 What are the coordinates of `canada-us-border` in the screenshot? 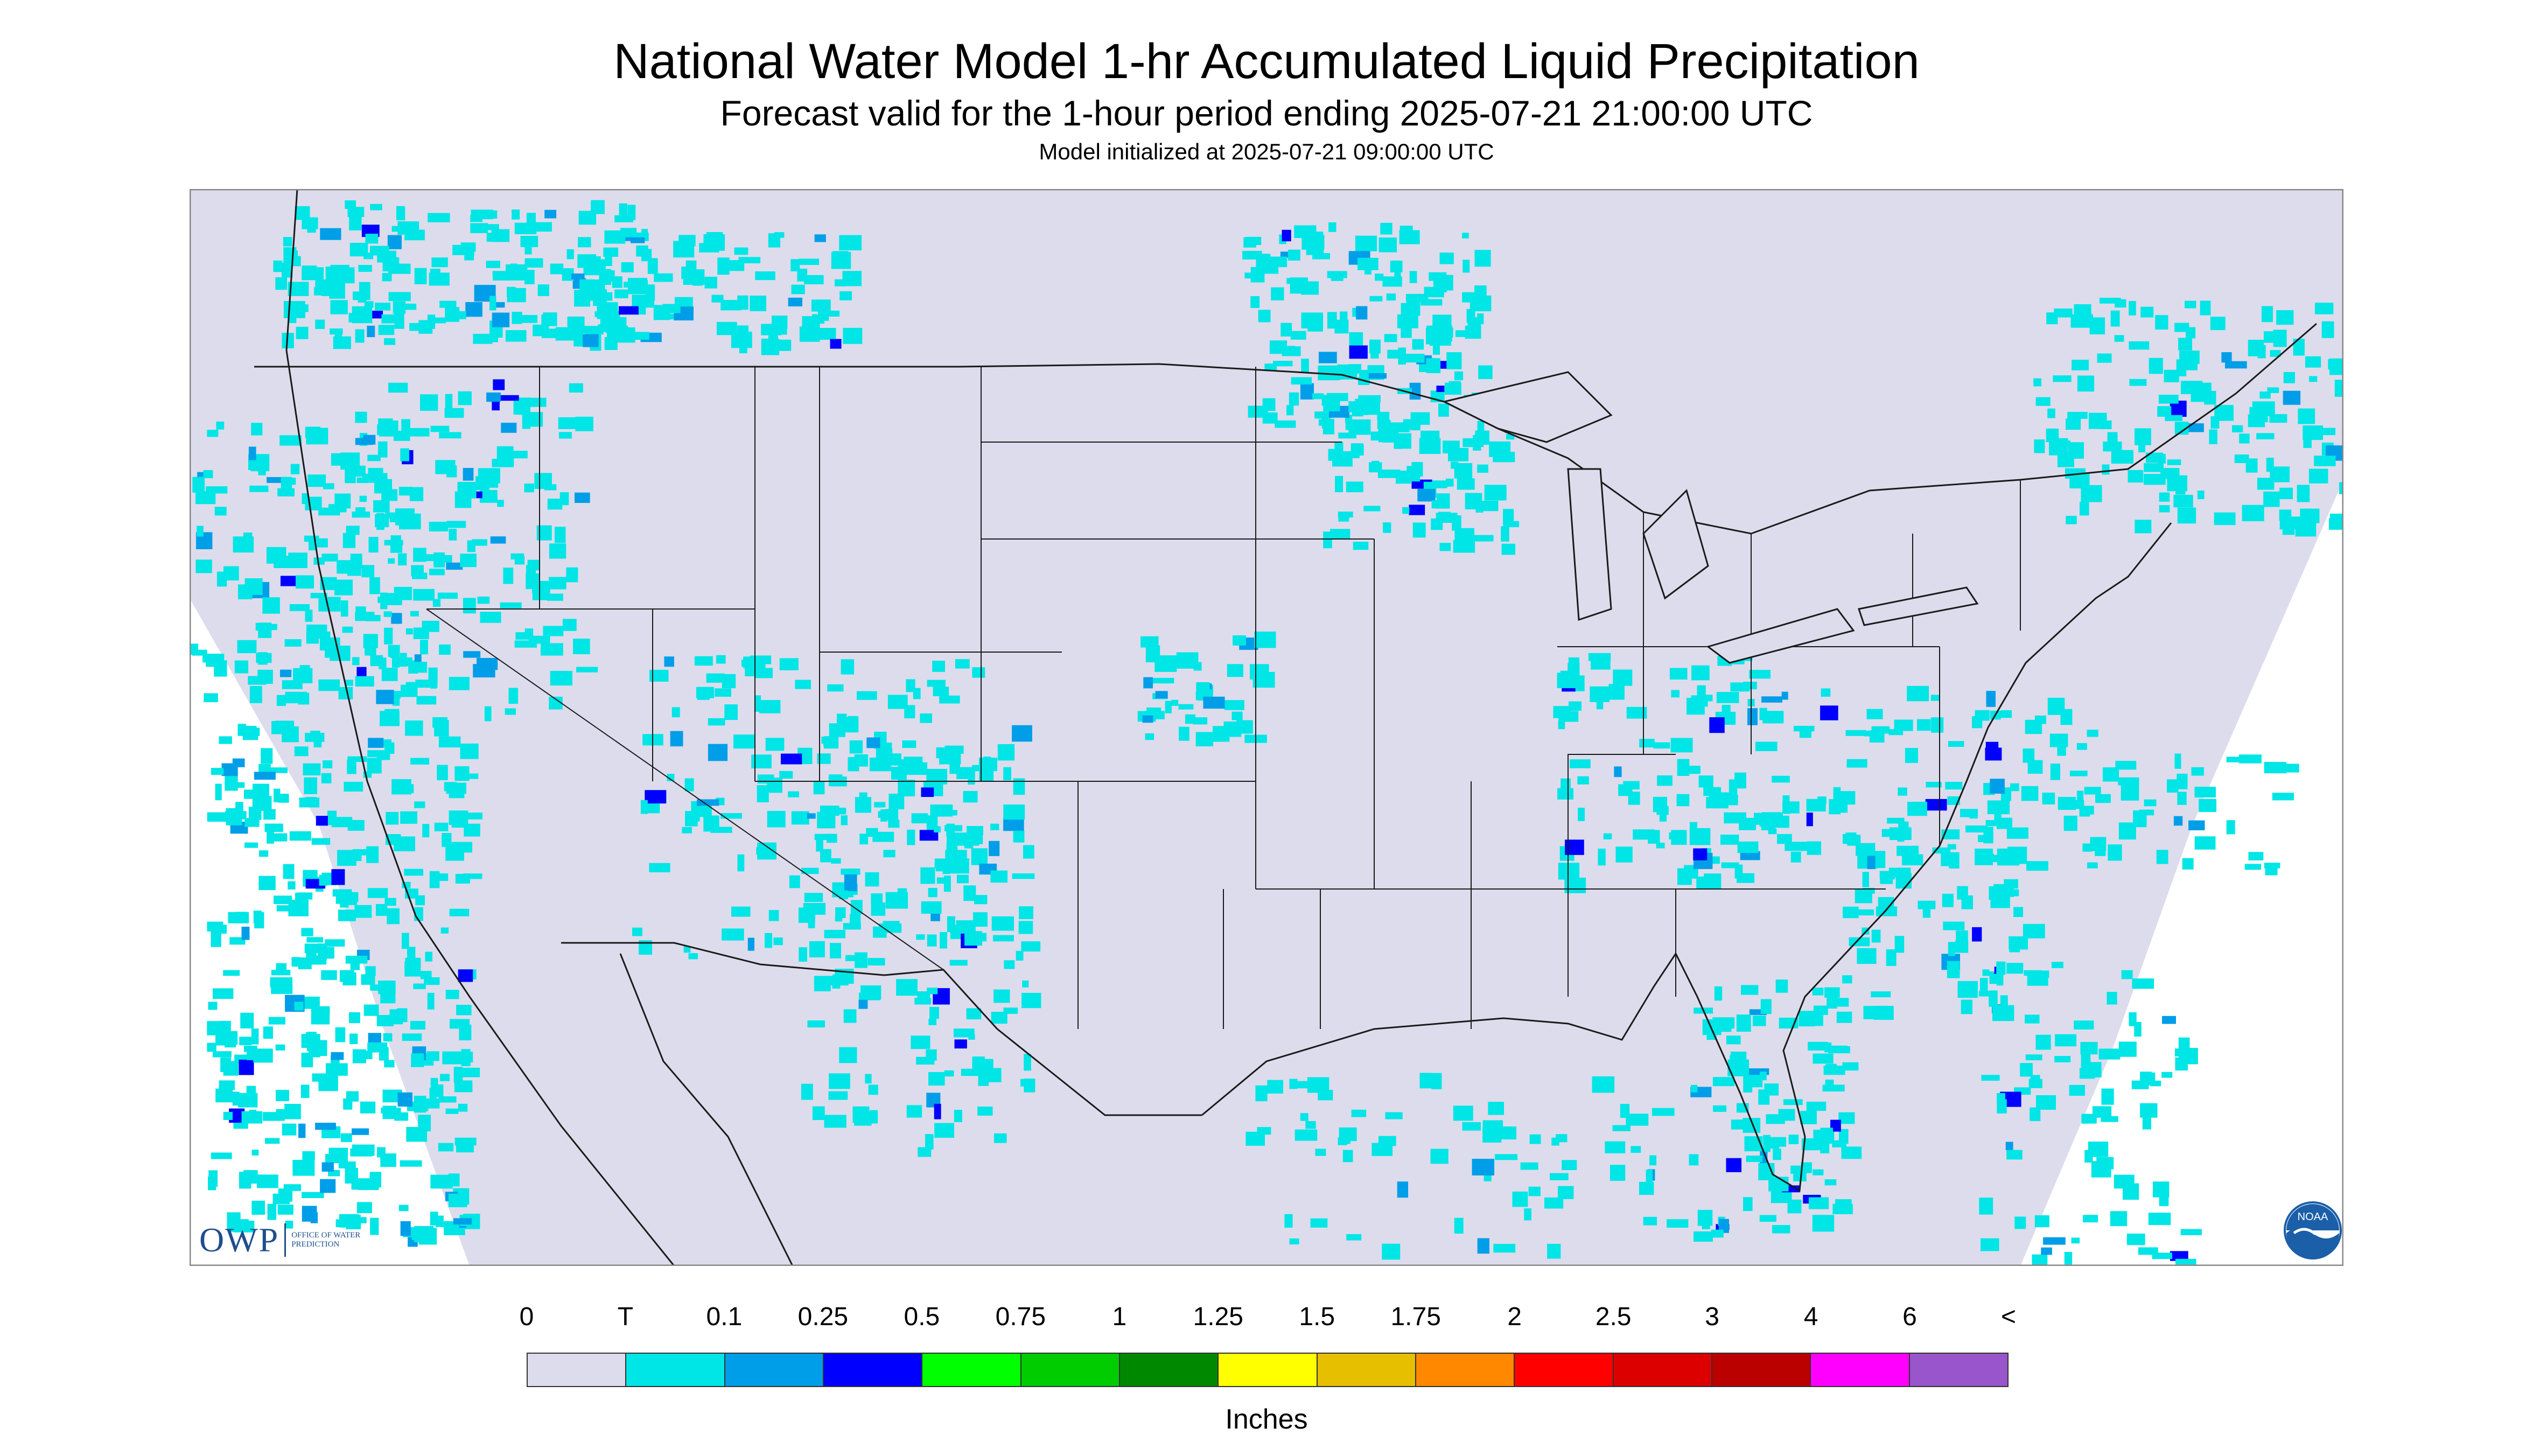 It's located at (1286, 429).